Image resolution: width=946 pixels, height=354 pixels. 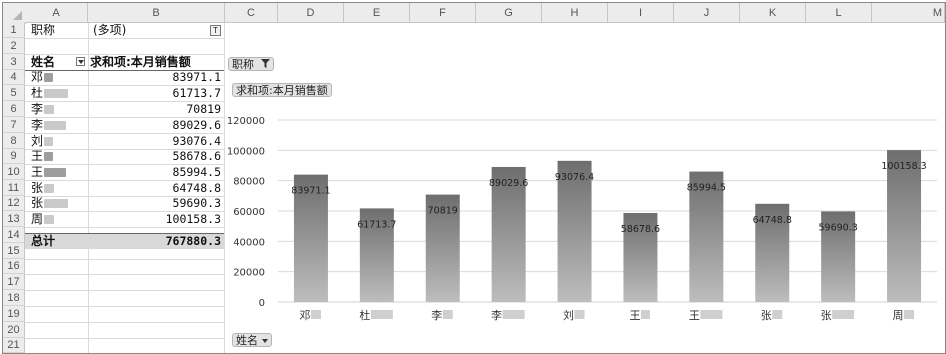 I want to click on row-header-1: 1, so click(x=14, y=30).